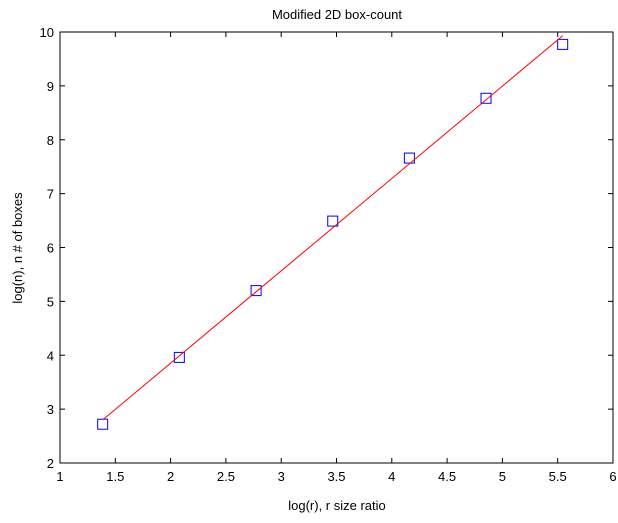 This screenshot has height=523, width=618. Describe the element at coordinates (50, 248) in the screenshot. I see `y-tick-label: 6` at that location.